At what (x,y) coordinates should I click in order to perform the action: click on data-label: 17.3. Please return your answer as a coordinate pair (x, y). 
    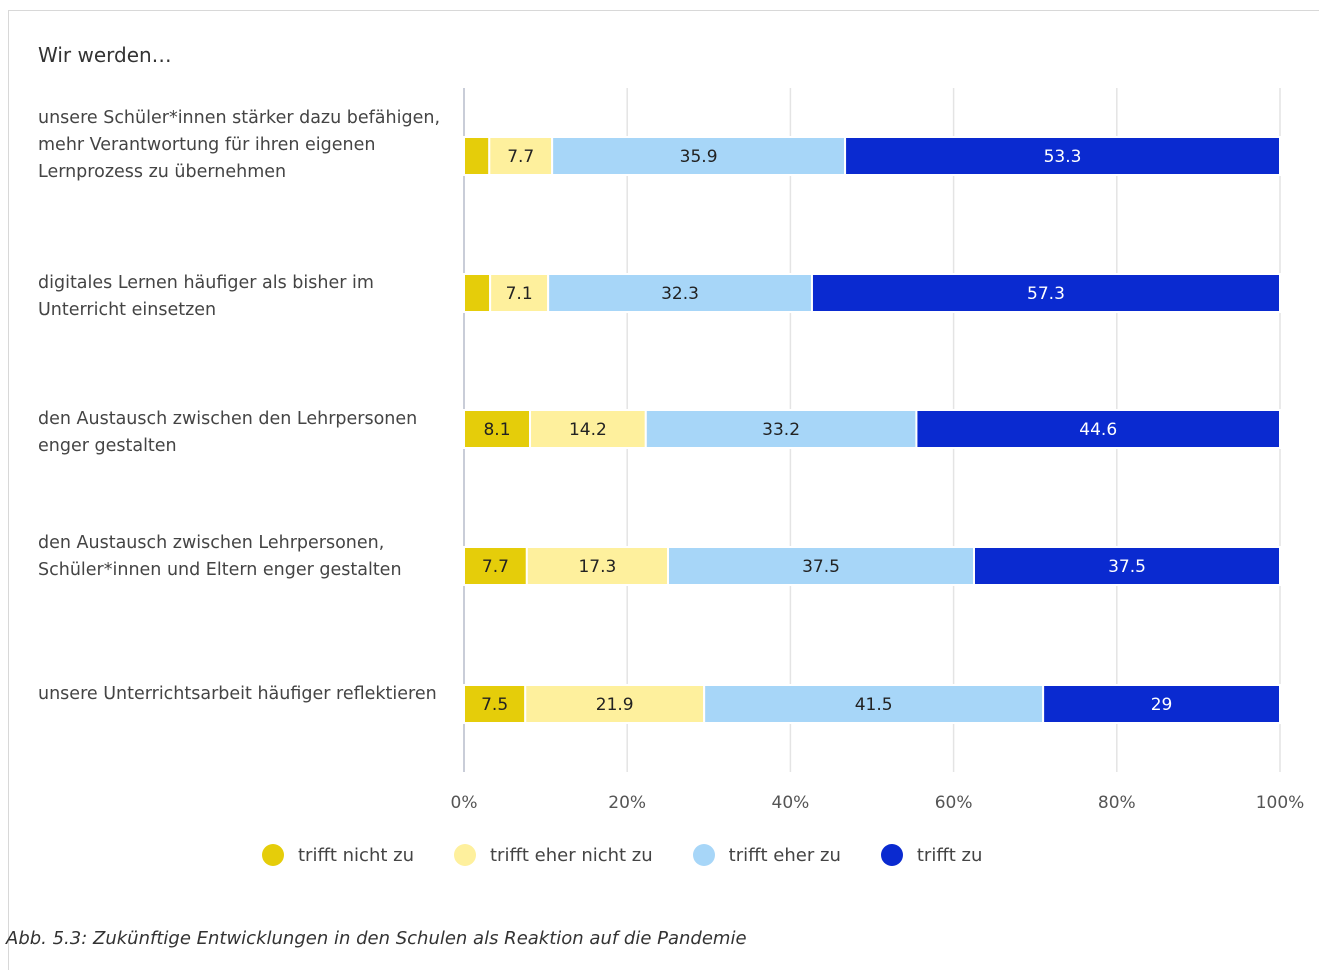
    Looking at the image, I should click on (597, 567).